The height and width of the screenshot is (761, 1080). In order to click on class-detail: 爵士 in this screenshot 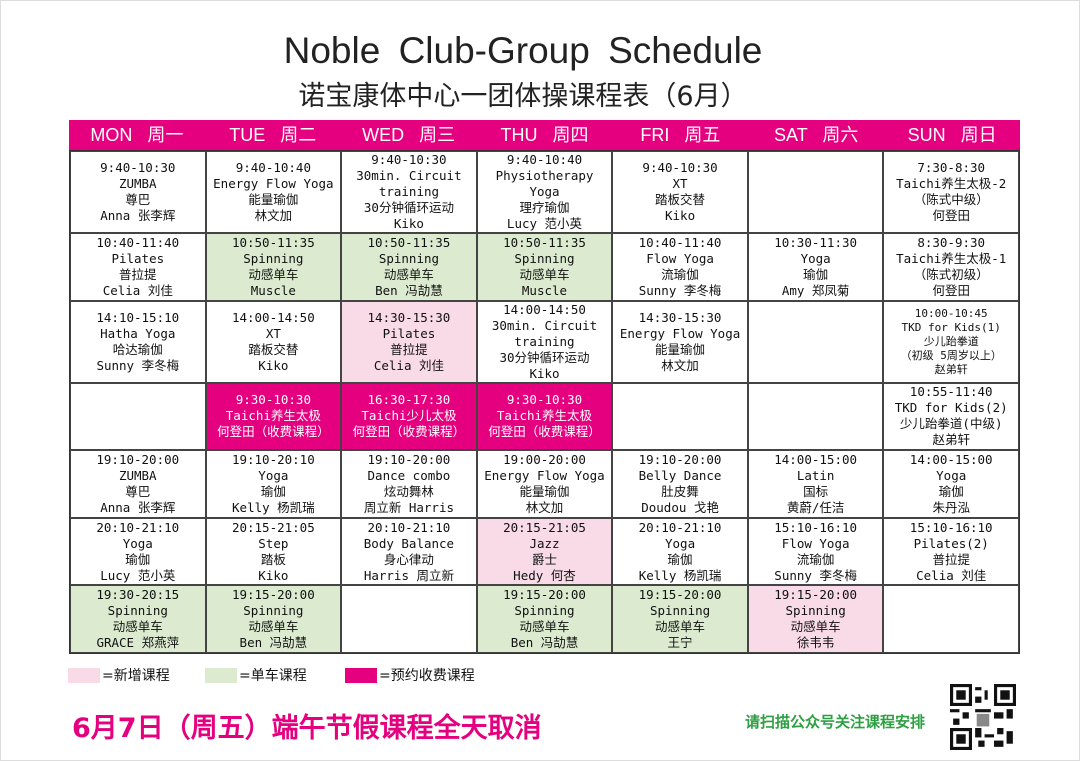, I will do `click(544, 559)`.